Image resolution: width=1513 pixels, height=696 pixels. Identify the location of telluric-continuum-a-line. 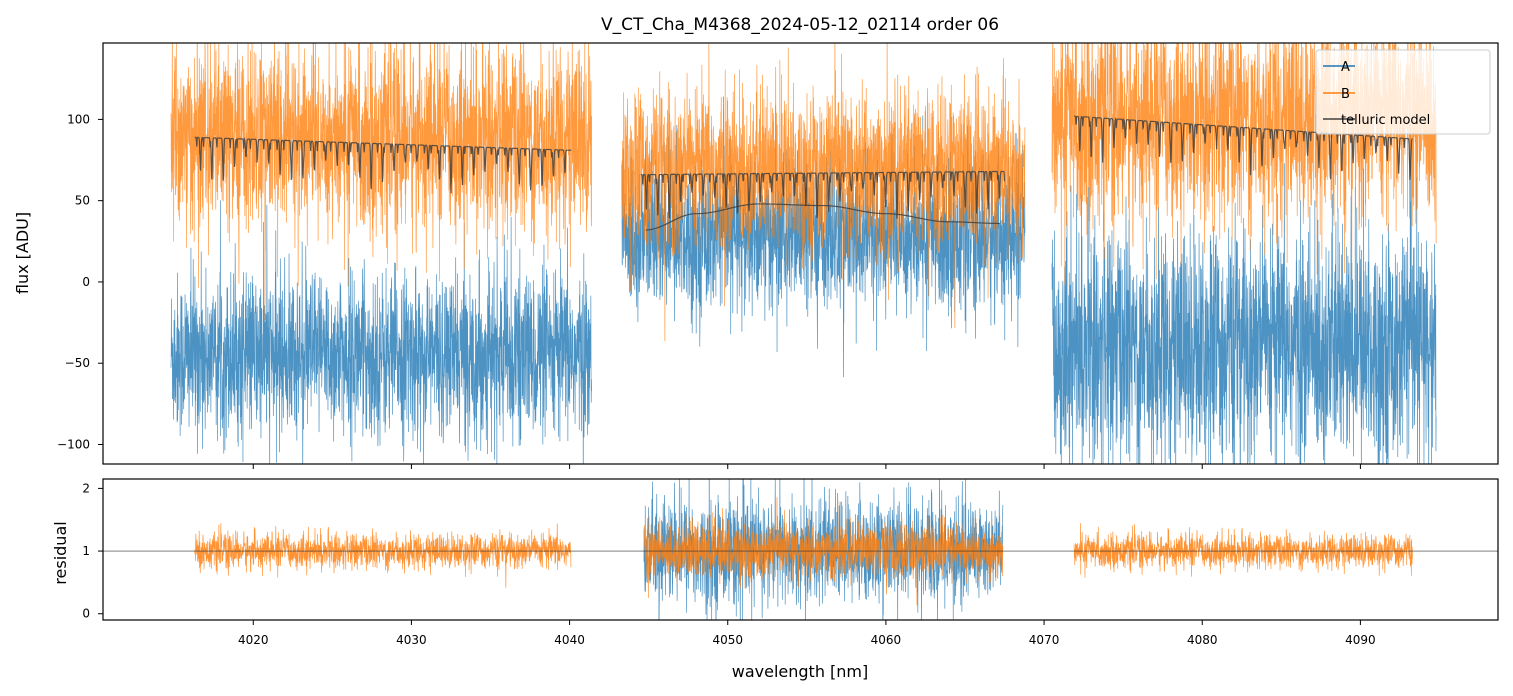
(822, 217).